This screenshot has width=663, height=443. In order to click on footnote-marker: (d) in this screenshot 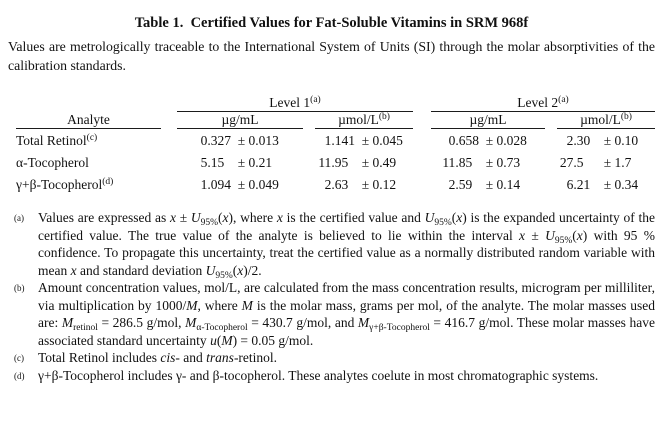, I will do `click(19, 375)`.